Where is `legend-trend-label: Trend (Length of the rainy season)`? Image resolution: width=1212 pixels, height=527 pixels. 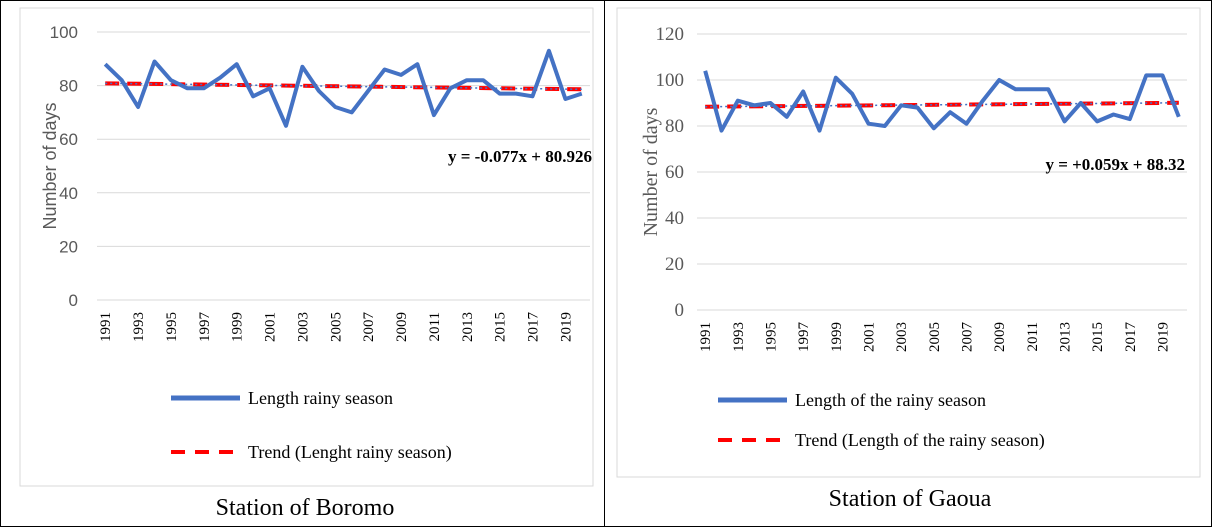 legend-trend-label: Trend (Length of the rainy season) is located at coordinates (920, 440).